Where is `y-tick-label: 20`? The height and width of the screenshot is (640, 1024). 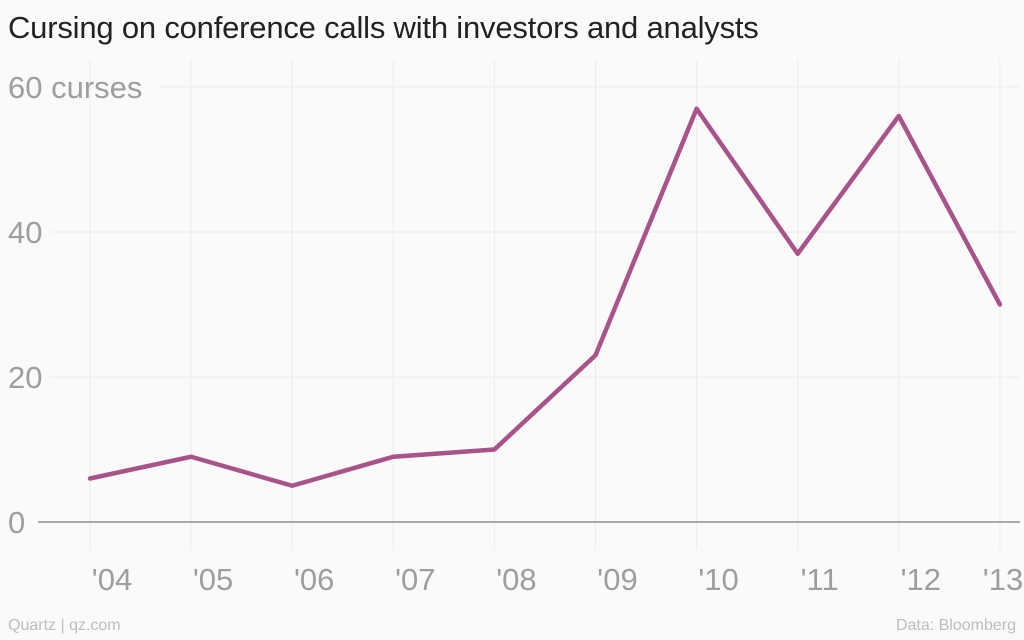 y-tick-label: 20 is located at coordinates (25, 377).